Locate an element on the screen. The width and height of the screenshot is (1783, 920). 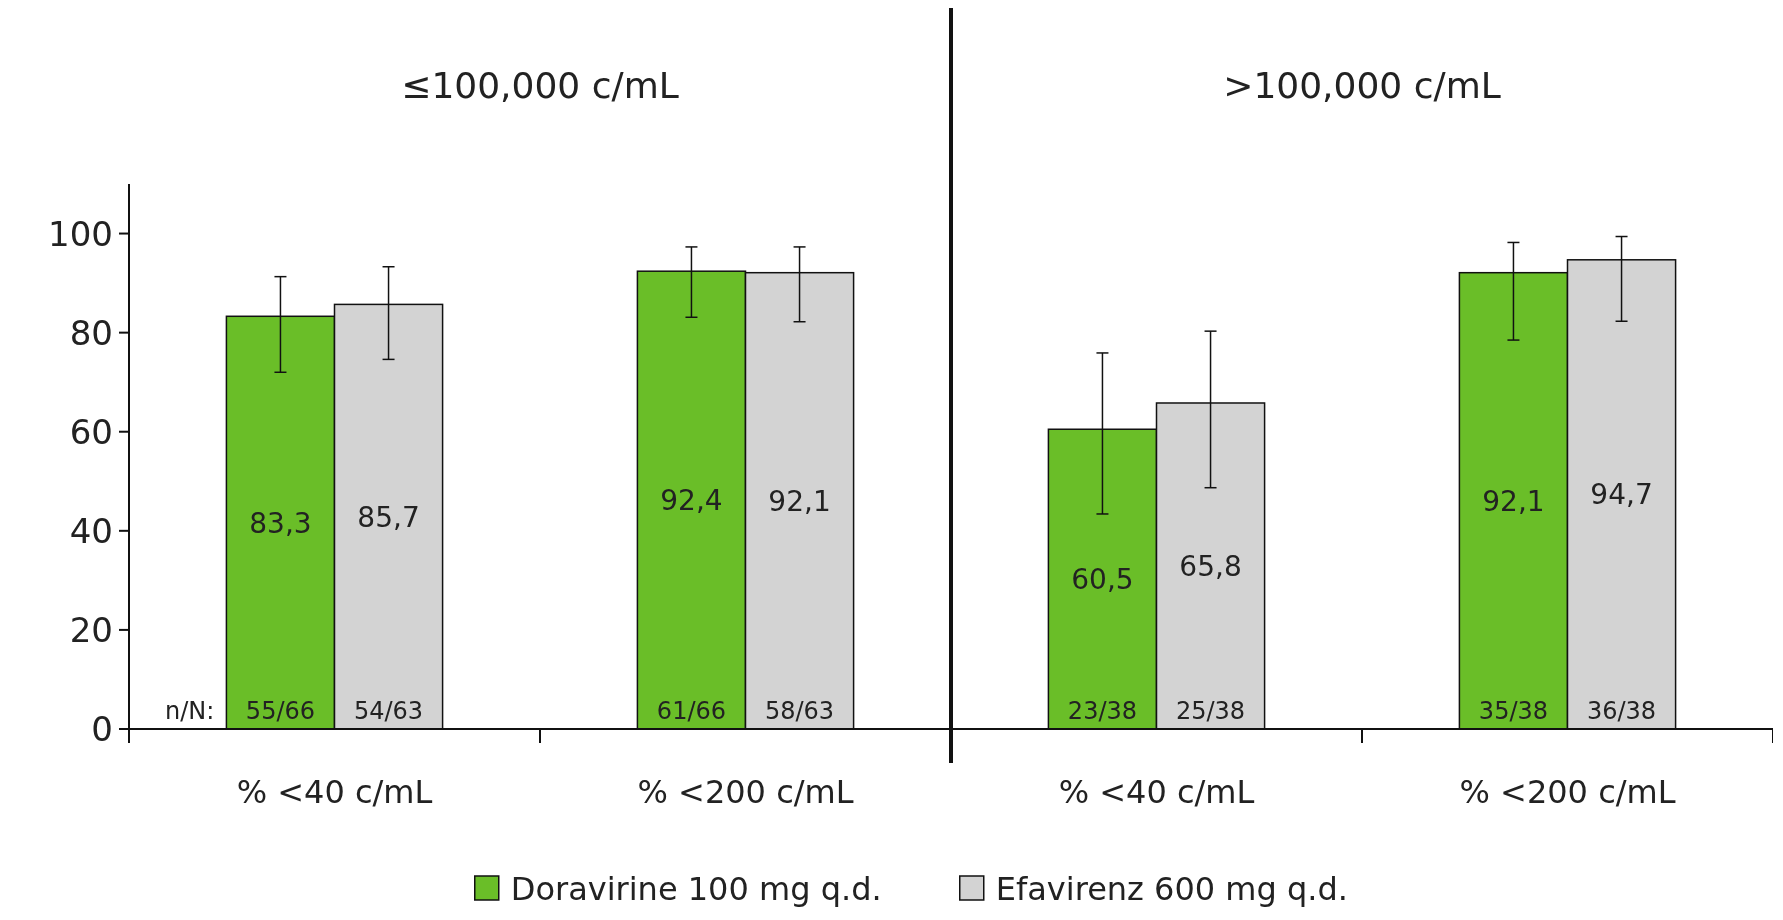
y-tick-label: 40 is located at coordinates (91, 530).